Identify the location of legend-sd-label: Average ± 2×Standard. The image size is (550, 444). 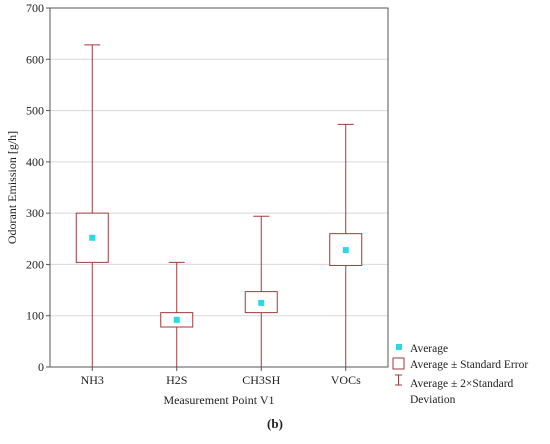
(462, 384).